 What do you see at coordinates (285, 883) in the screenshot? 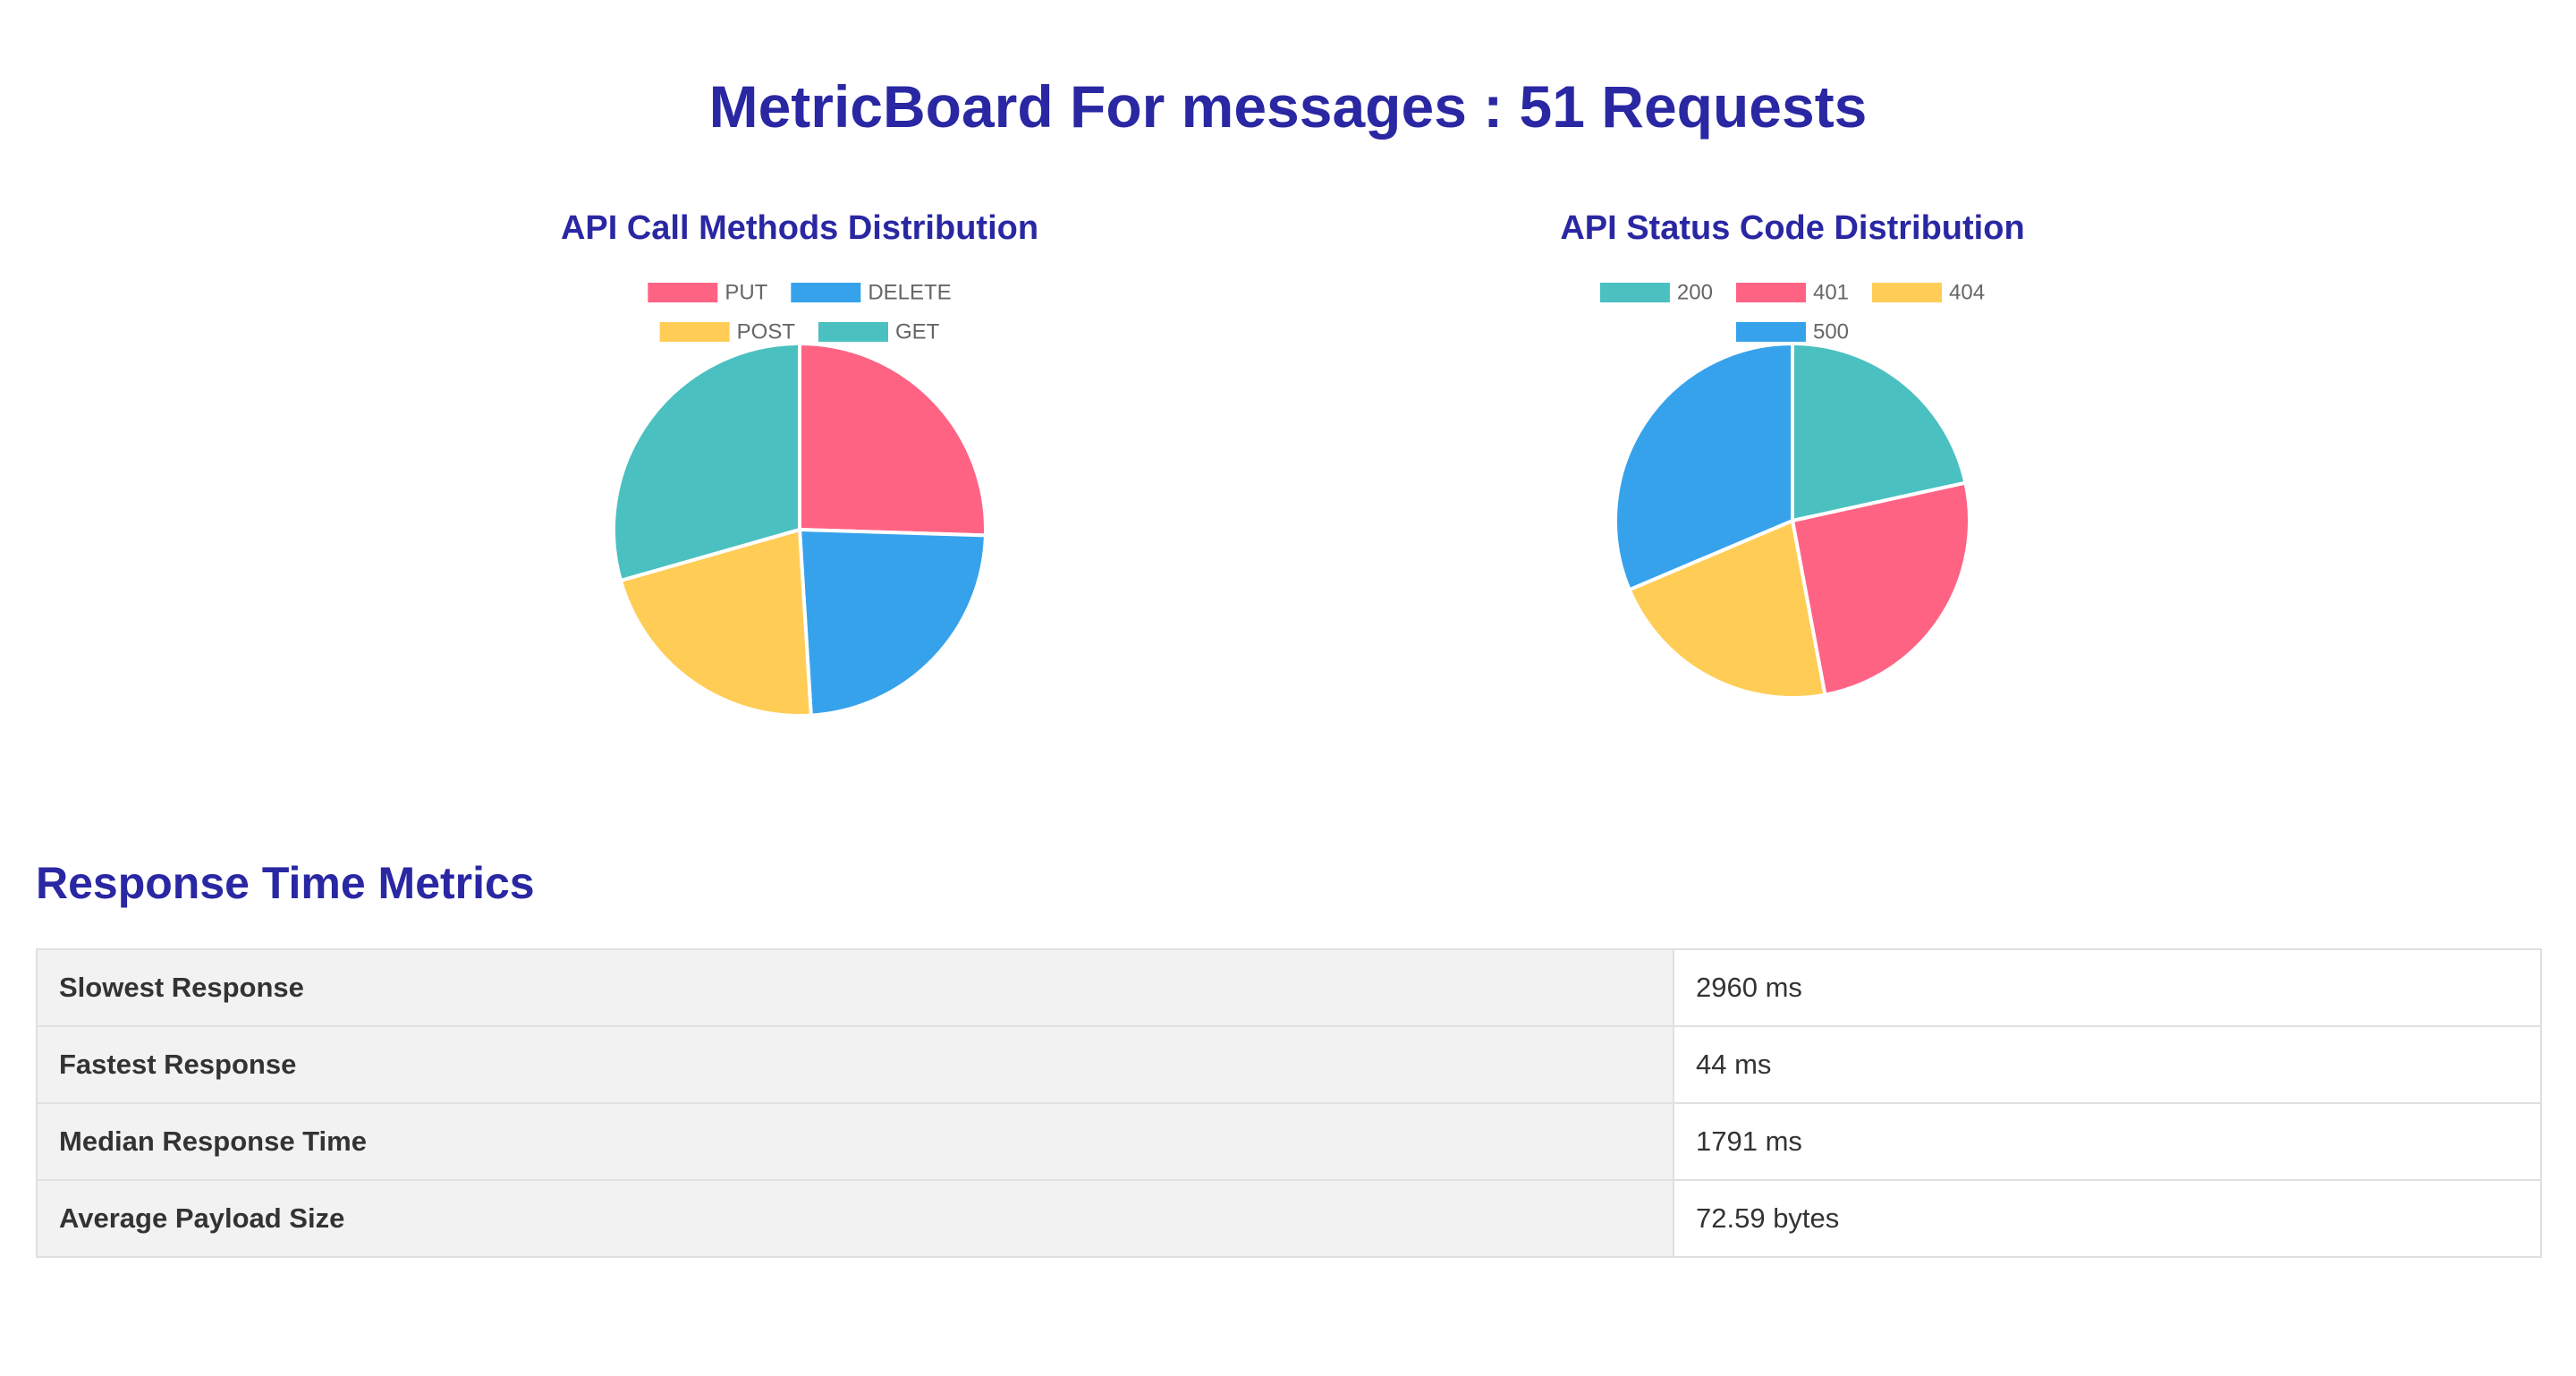
I see `metrics-heading: Response Time Metrics` at bounding box center [285, 883].